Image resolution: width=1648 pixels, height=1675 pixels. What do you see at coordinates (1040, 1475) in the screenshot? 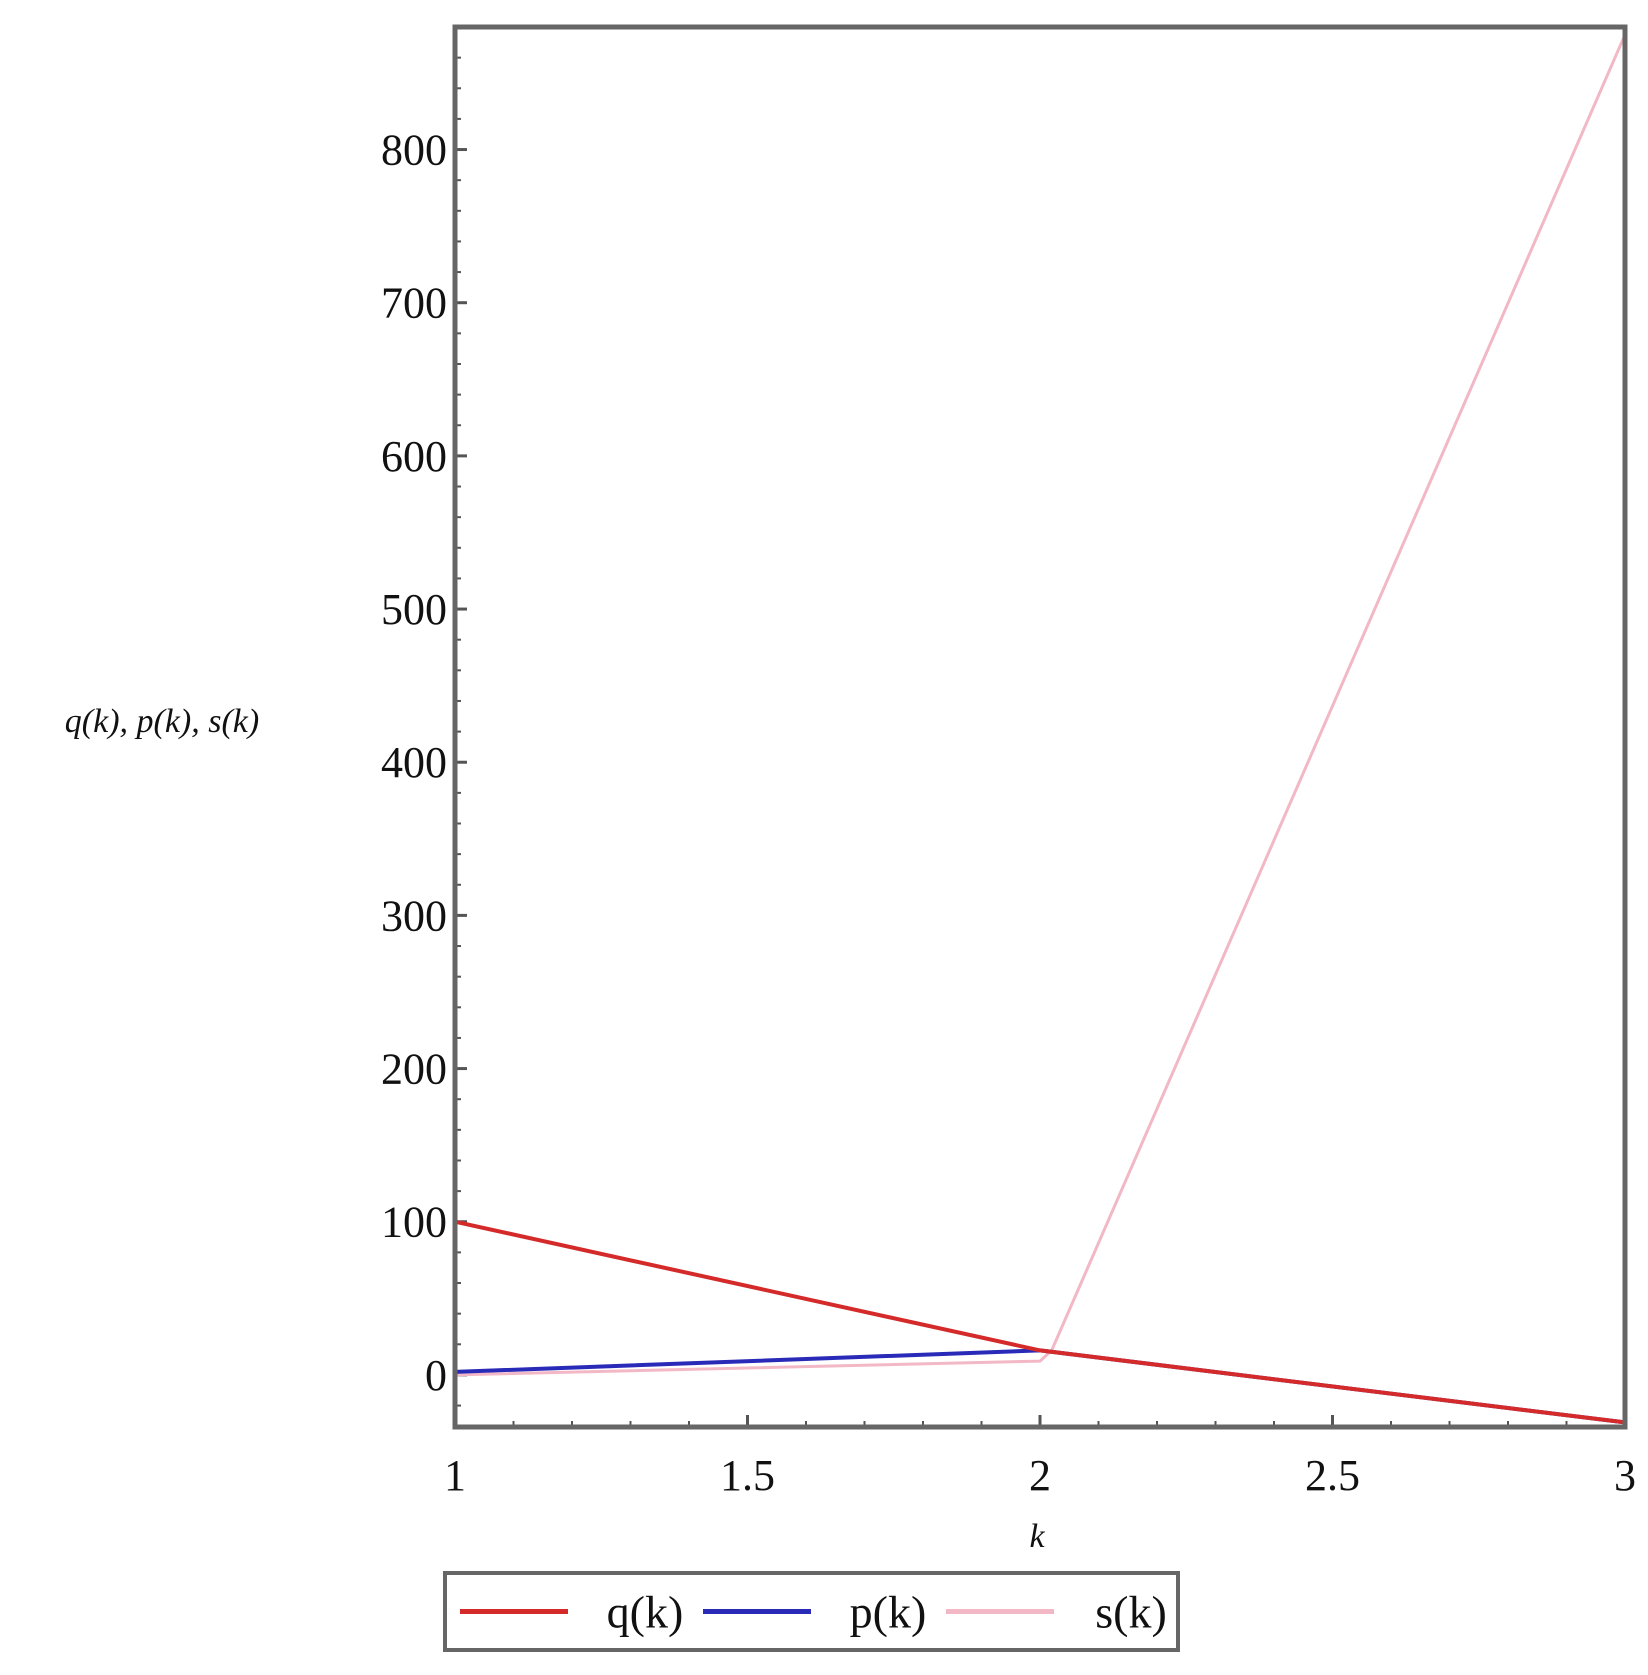
I see `x-tick-label: 2` at bounding box center [1040, 1475].